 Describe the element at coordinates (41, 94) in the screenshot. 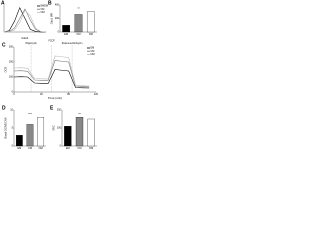

I see `x-tick-label: 40` at that location.